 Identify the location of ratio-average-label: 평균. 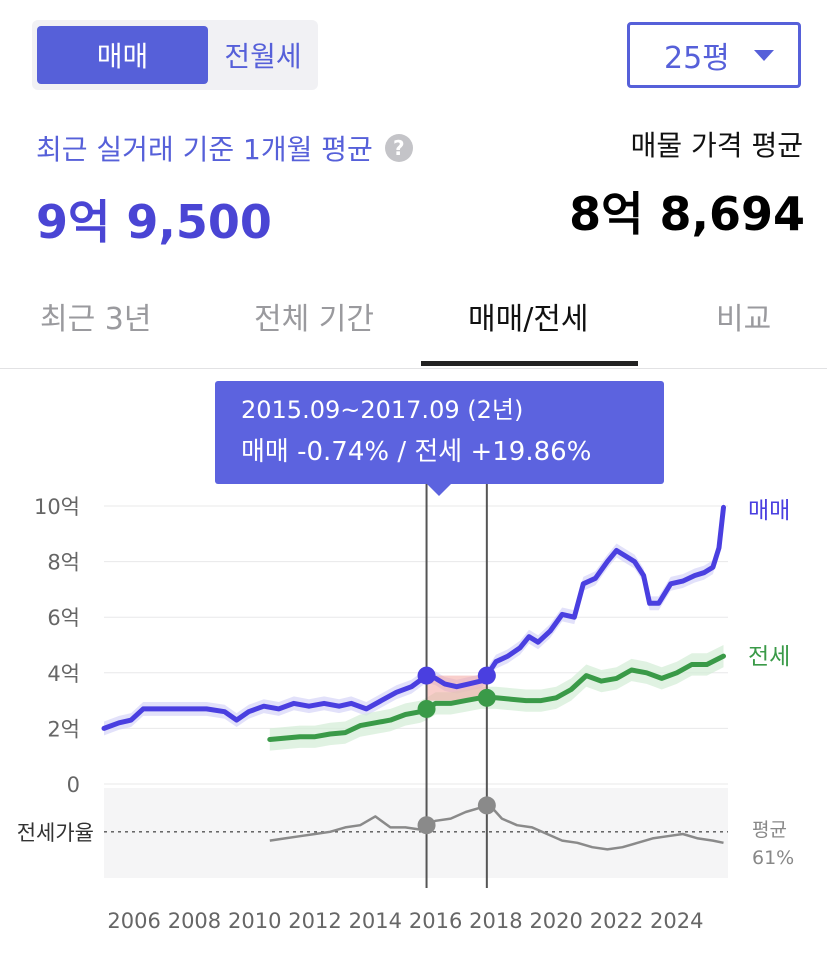
(769, 830).